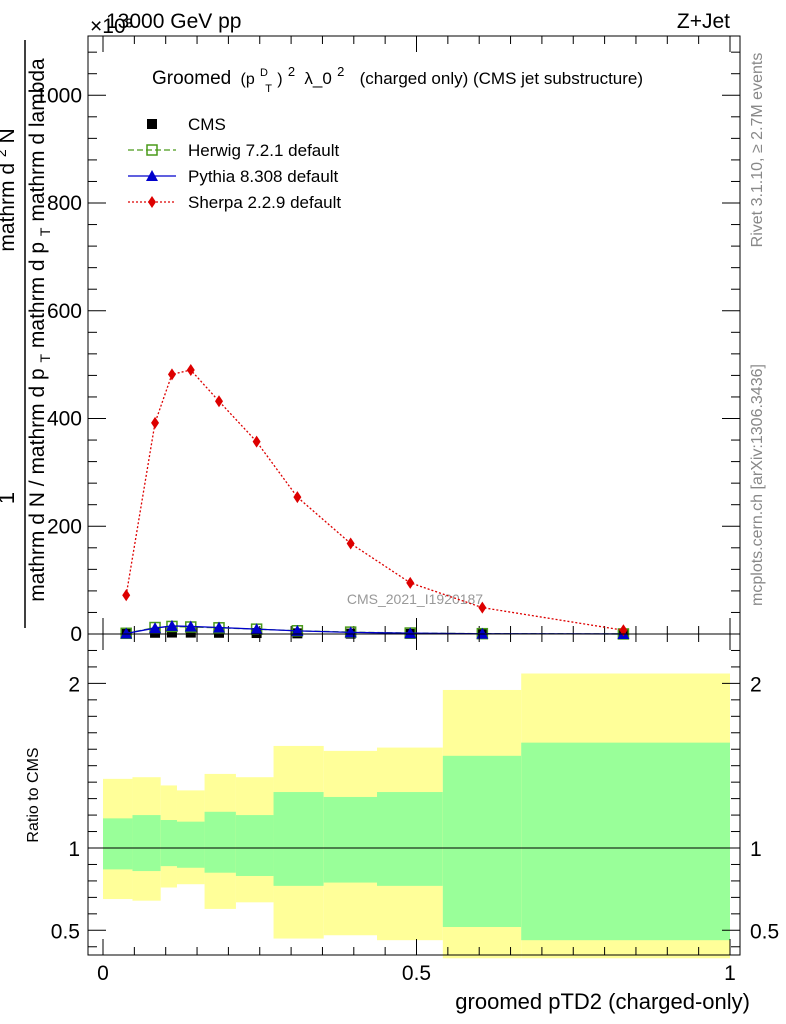 The height and width of the screenshot is (1024, 786). Describe the element at coordinates (9, 135) in the screenshot. I see `ylabel-top-b: N` at that location.